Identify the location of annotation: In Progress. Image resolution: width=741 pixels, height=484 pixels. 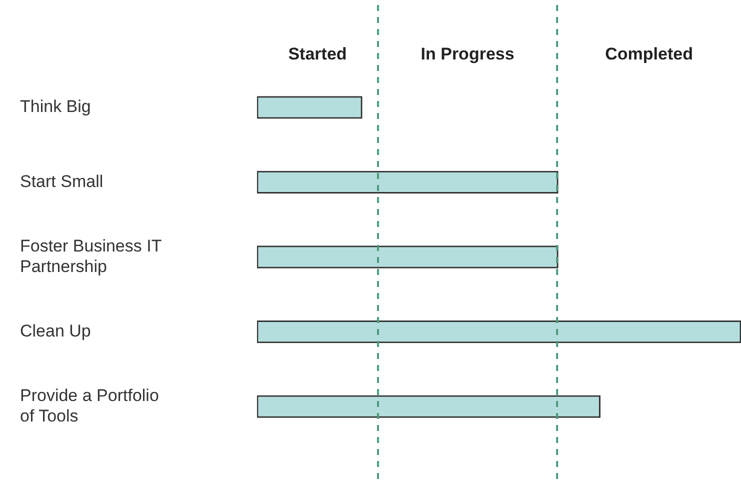
(467, 54).